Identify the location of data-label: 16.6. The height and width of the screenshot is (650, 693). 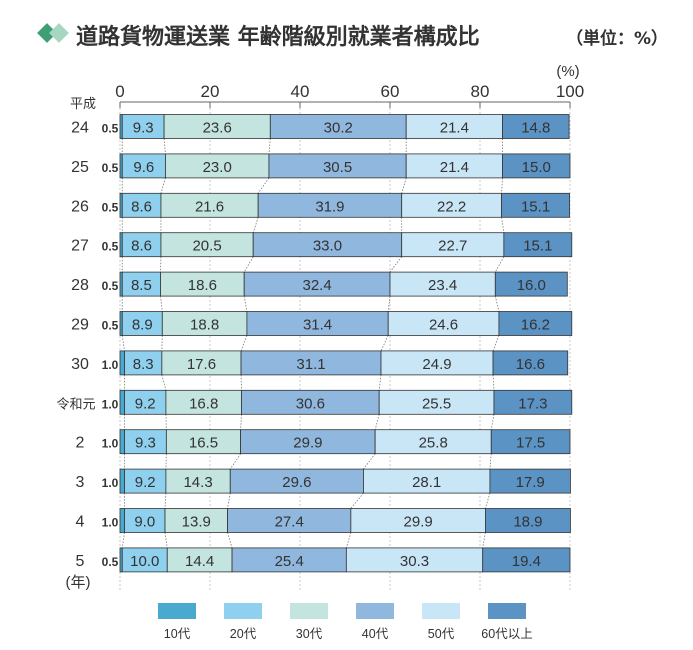
(530, 364).